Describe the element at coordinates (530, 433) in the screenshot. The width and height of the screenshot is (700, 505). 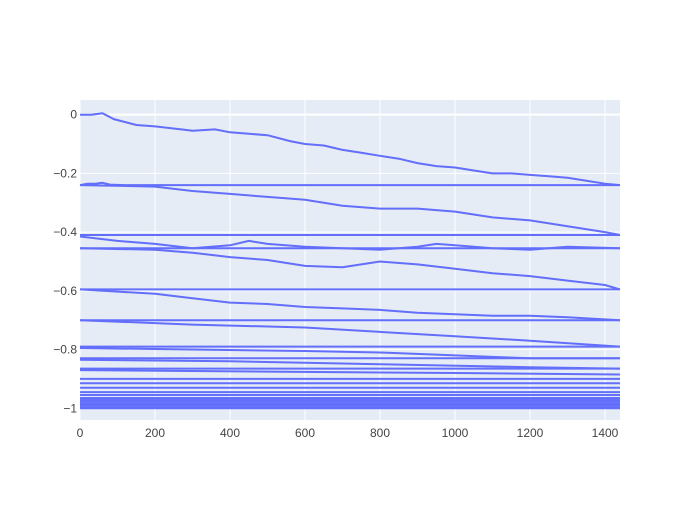
I see `x-tick-label: 1200` at that location.